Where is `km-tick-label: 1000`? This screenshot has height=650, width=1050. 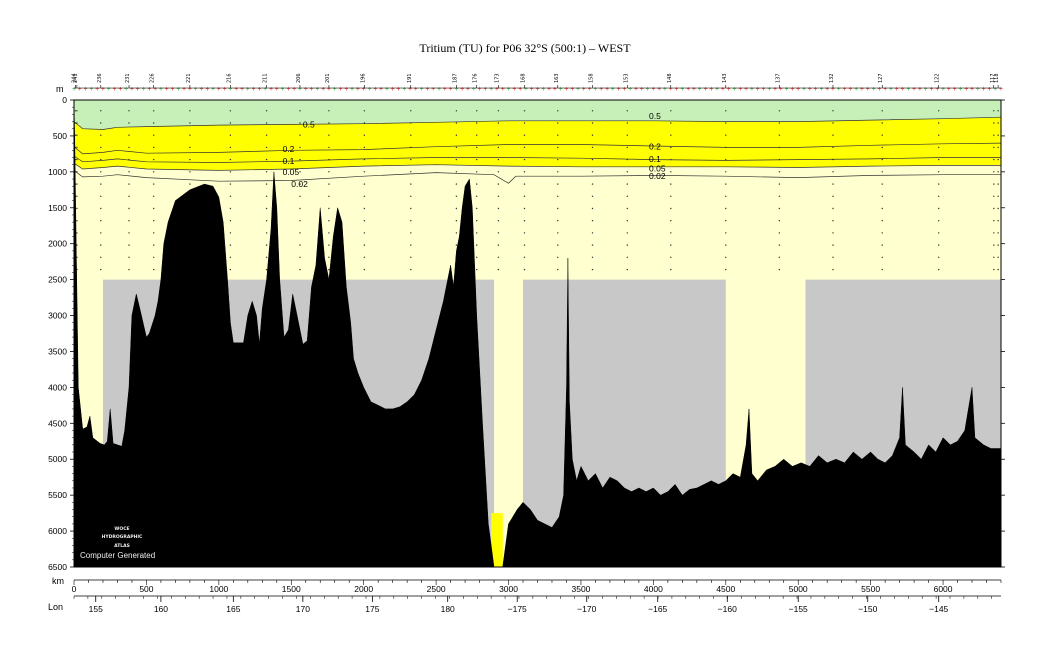
km-tick-label: 1000 is located at coordinates (218, 589).